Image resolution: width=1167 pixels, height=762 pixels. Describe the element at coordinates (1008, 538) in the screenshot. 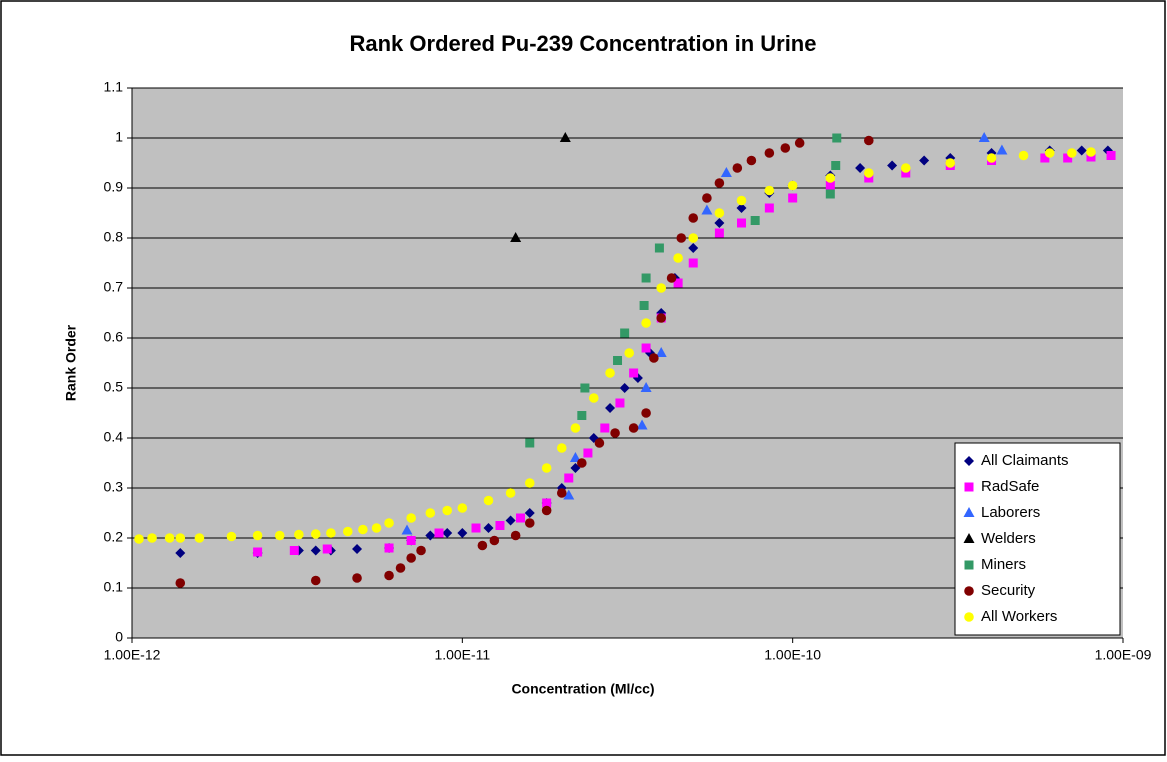

I see `legend-label: Welders` at that location.